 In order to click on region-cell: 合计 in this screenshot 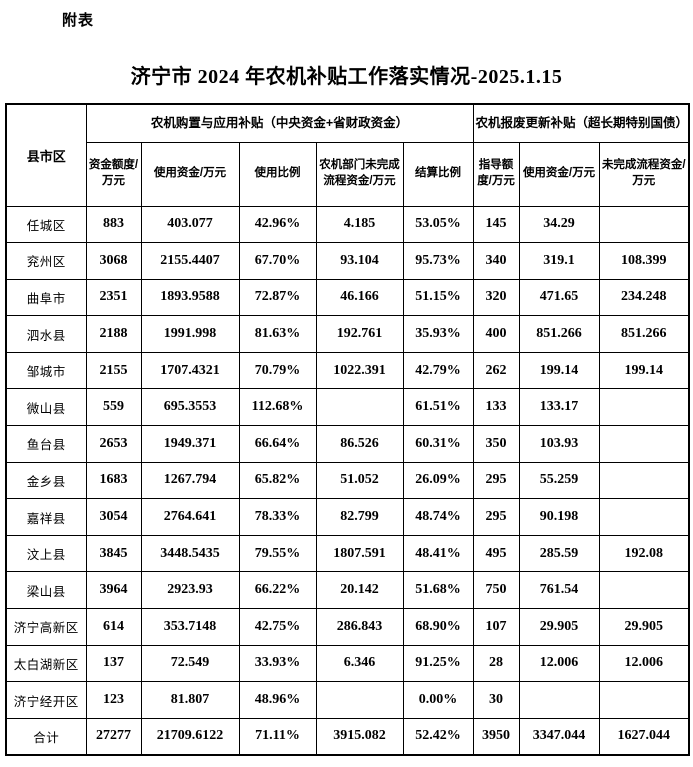, I will do `click(46, 736)`.